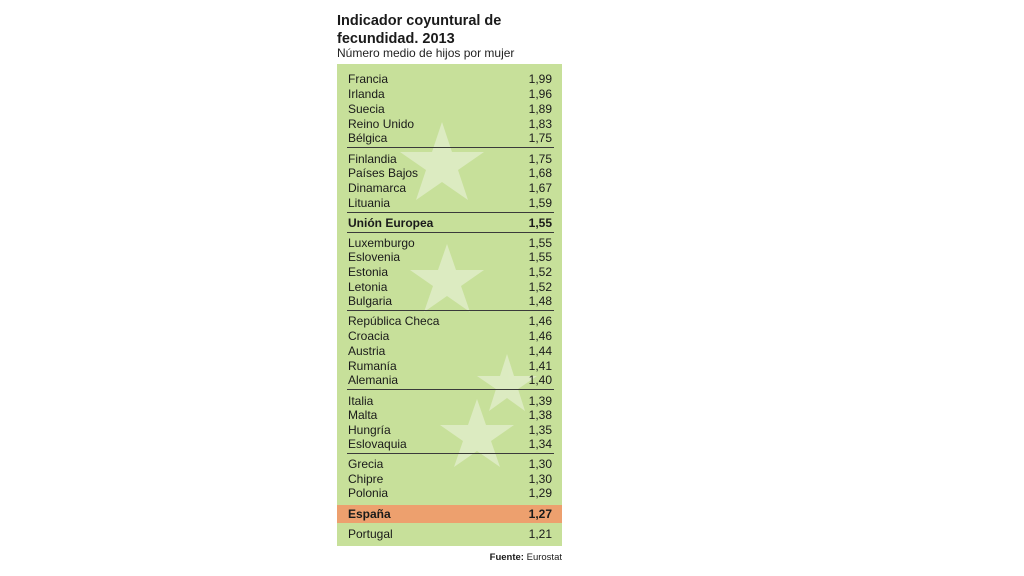 The image size is (1024, 576). I want to click on country-label: Luxemburgo, so click(381, 243).